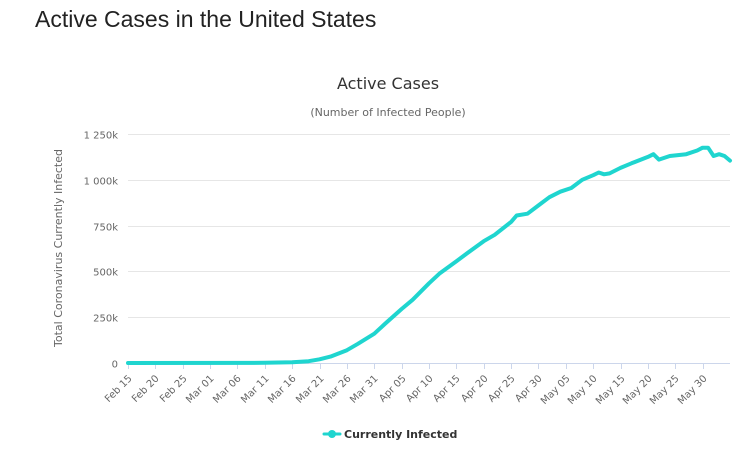 The image size is (745, 453). Describe the element at coordinates (387, 112) in the screenshot. I see `chart-subtitle: (Number of Infected People)` at that location.